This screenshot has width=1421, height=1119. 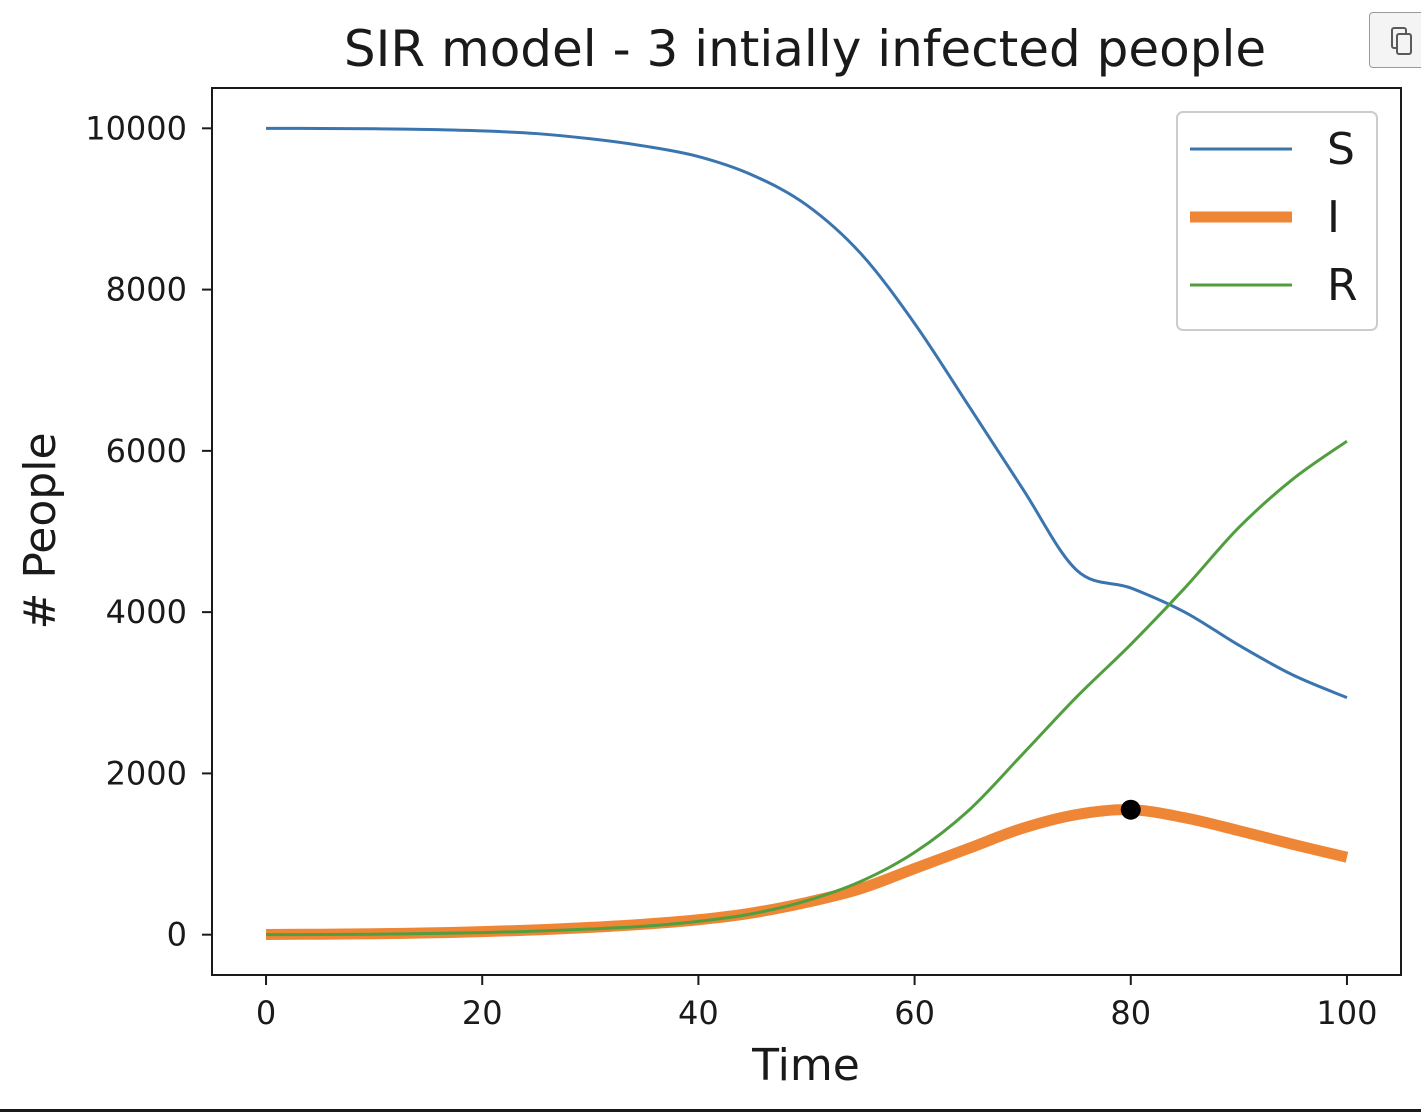 What do you see at coordinates (1342, 285) in the screenshot?
I see `legend-label-r: R` at bounding box center [1342, 285].